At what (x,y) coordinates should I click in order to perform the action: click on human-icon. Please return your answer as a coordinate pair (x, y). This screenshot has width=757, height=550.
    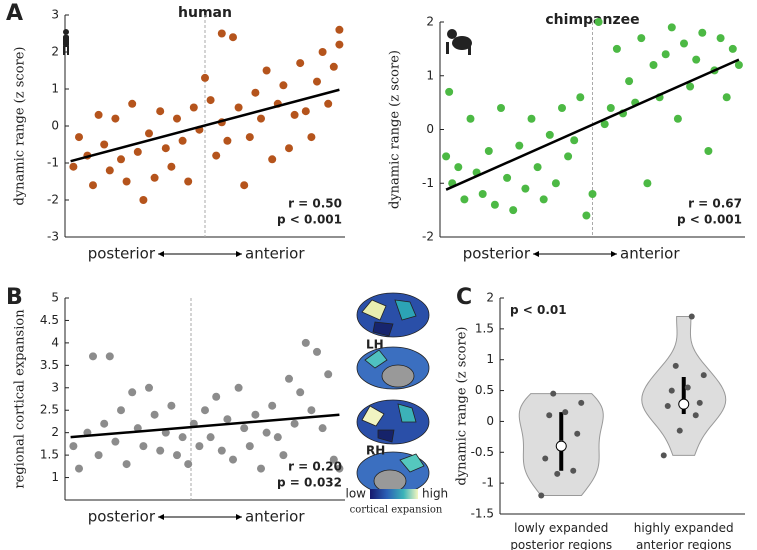
    Looking at the image, I should click on (66, 42).